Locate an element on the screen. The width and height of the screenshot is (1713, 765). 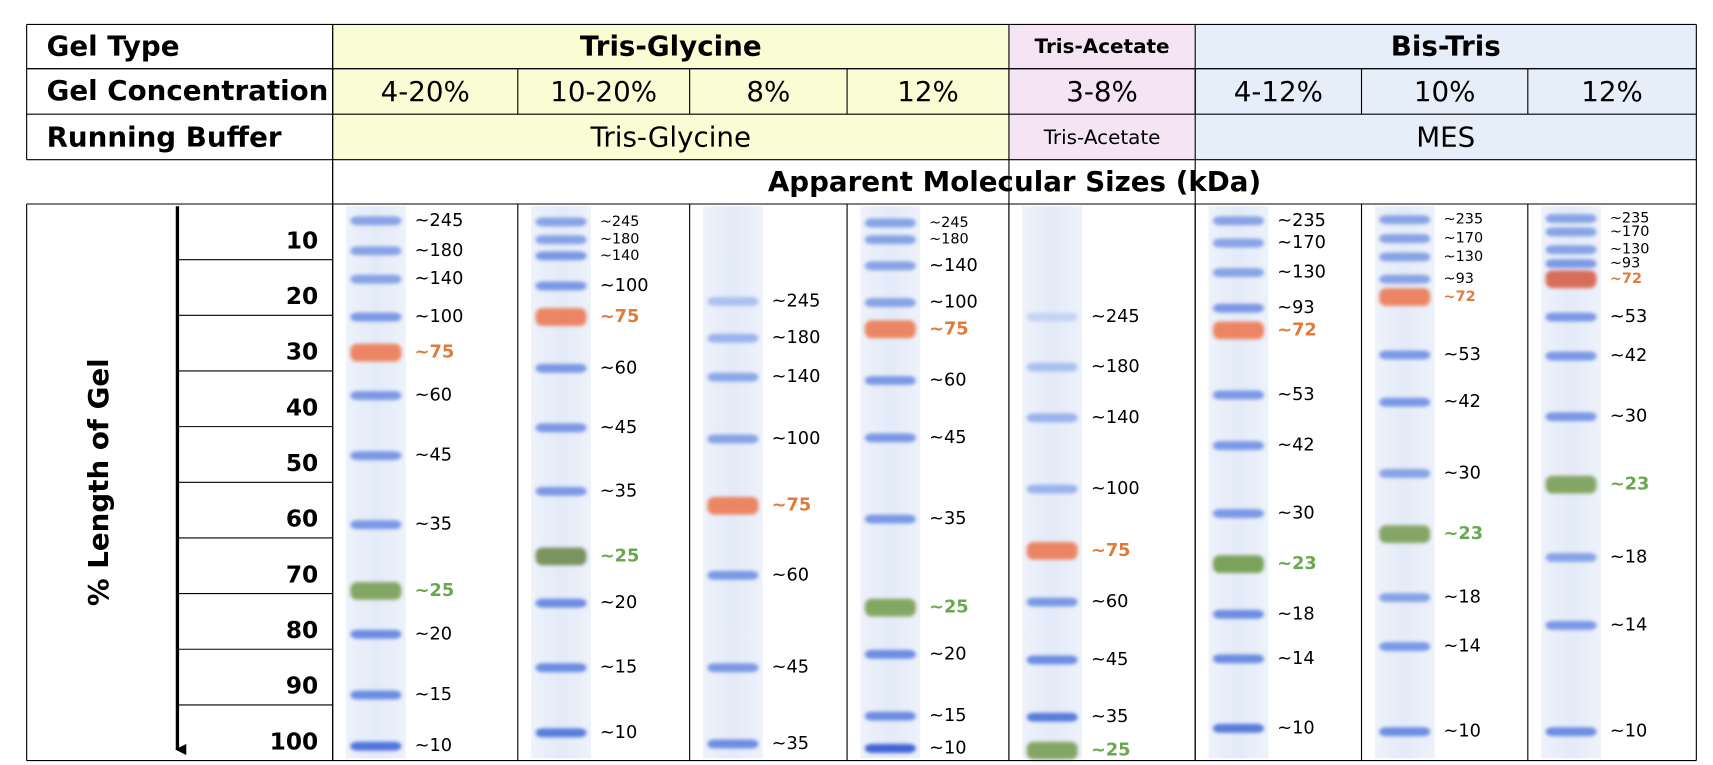
running-buffer: MES is located at coordinates (1445, 137).